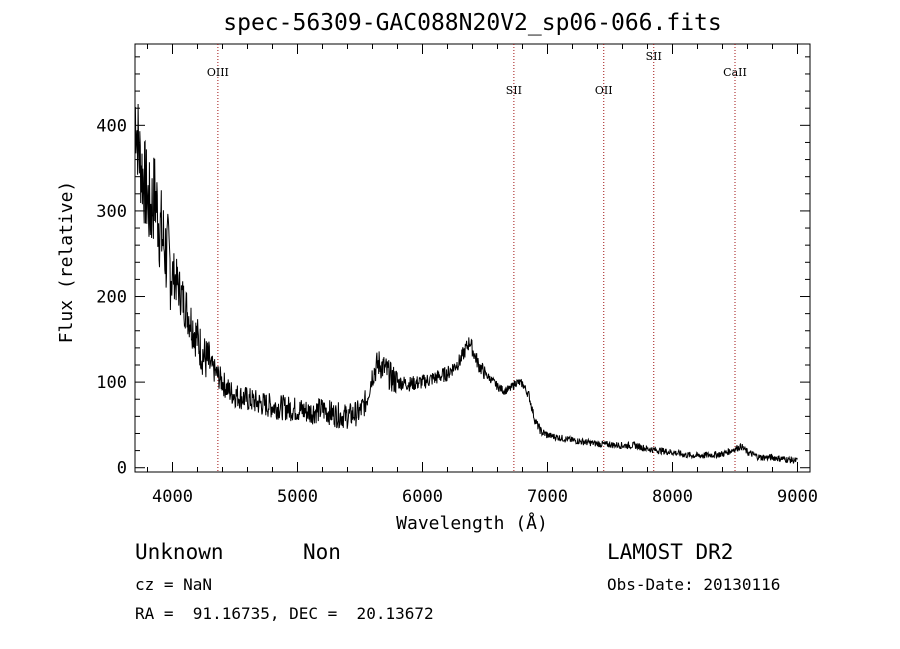  I want to click on x-tick-label: 5000, so click(297, 497).